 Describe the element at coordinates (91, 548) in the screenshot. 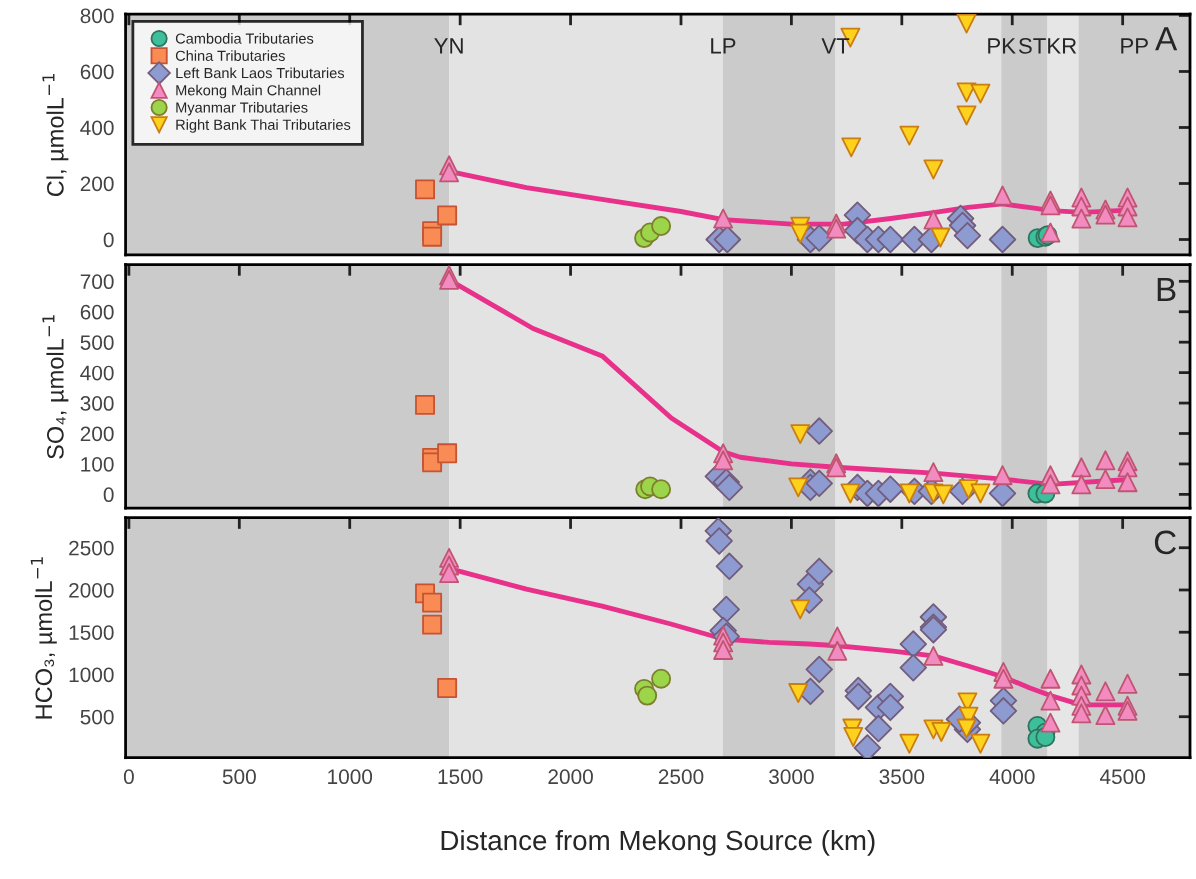

I see `y-tick-label: 2500` at that location.